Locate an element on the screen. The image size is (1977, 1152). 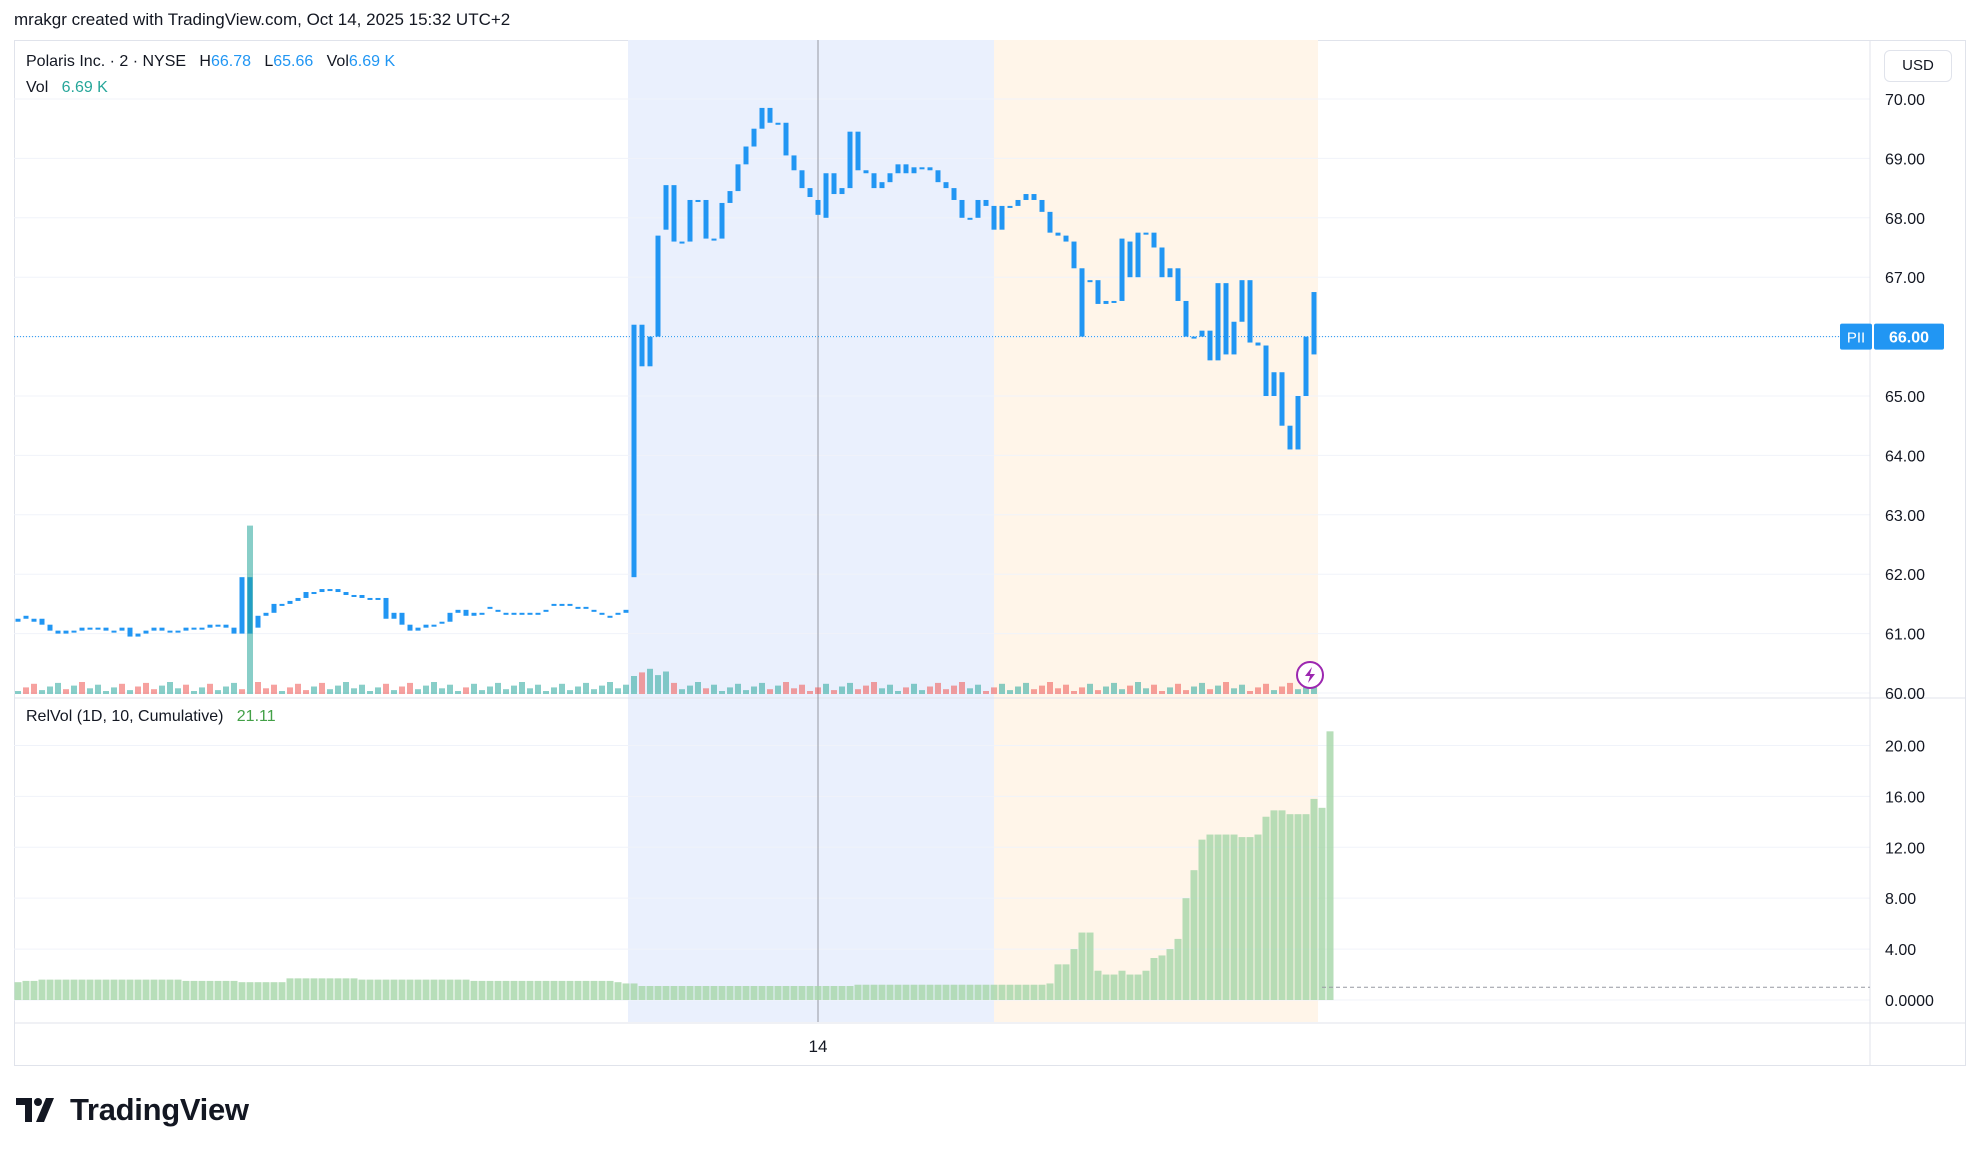
currency-selector: USD is located at coordinates (1918, 66).